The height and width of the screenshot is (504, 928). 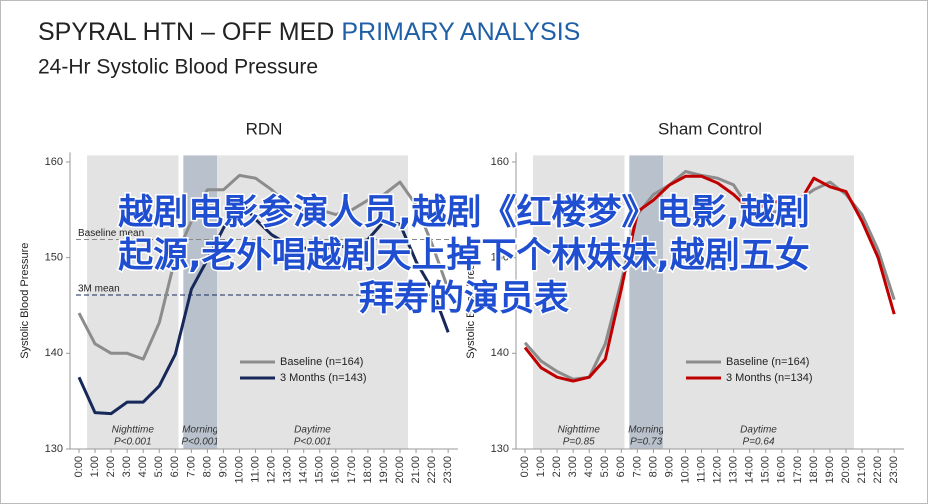 I want to click on title-main: SPYRAL HTN – OFF MED, so click(x=186, y=32).